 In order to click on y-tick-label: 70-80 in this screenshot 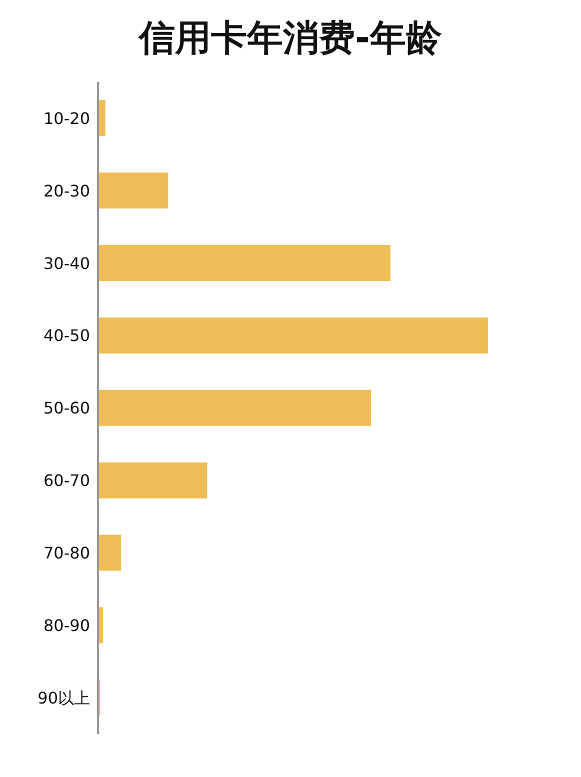, I will do `click(67, 553)`.